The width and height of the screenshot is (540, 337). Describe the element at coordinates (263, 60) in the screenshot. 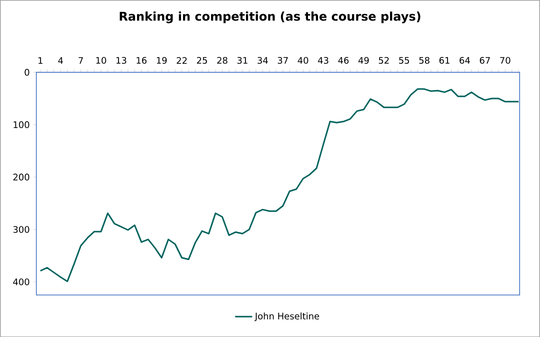

I see `x-tick-label: 34` at that location.